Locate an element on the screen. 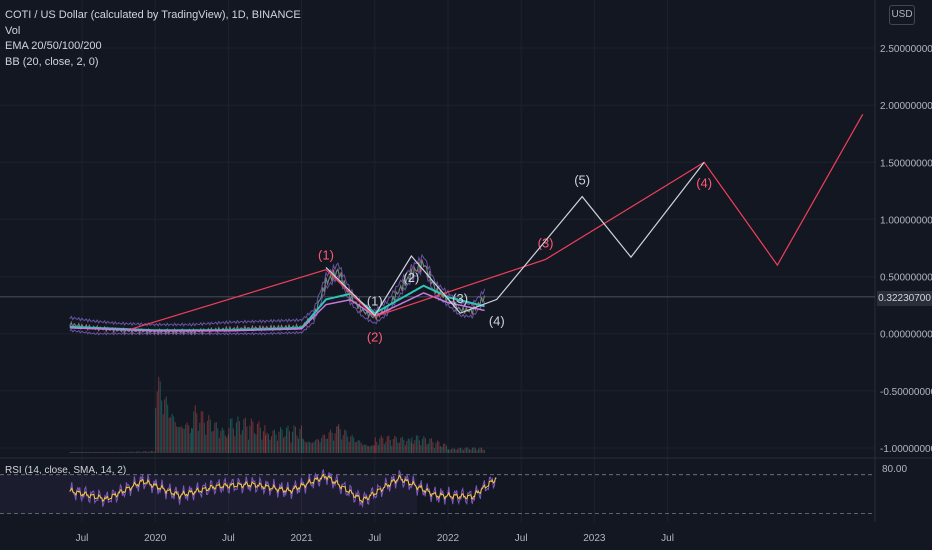 This screenshot has width=932, height=550. ema-line is located at coordinates (277, 308).